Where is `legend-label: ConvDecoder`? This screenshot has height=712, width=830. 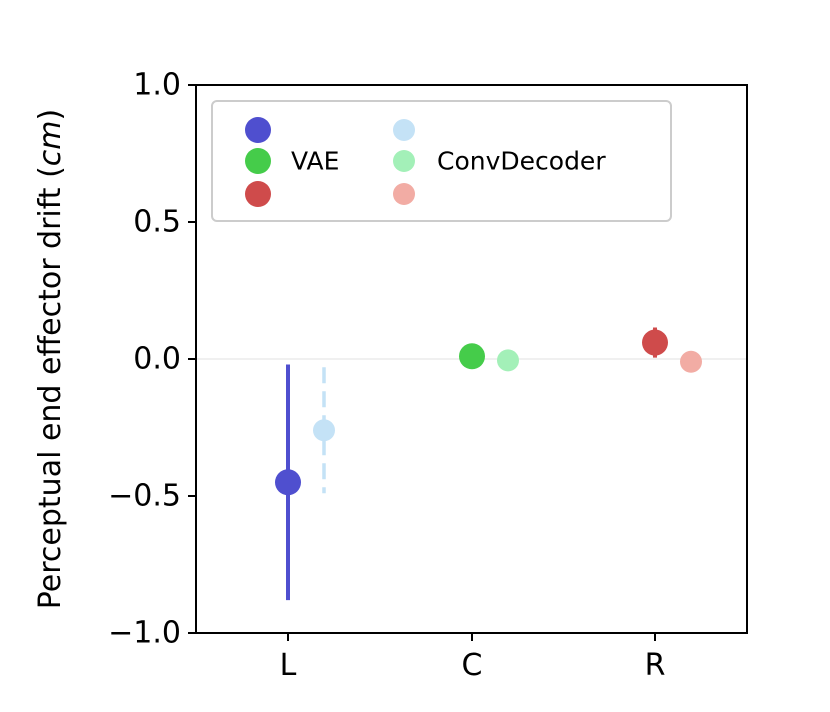 legend-label: ConvDecoder is located at coordinates (521, 161).